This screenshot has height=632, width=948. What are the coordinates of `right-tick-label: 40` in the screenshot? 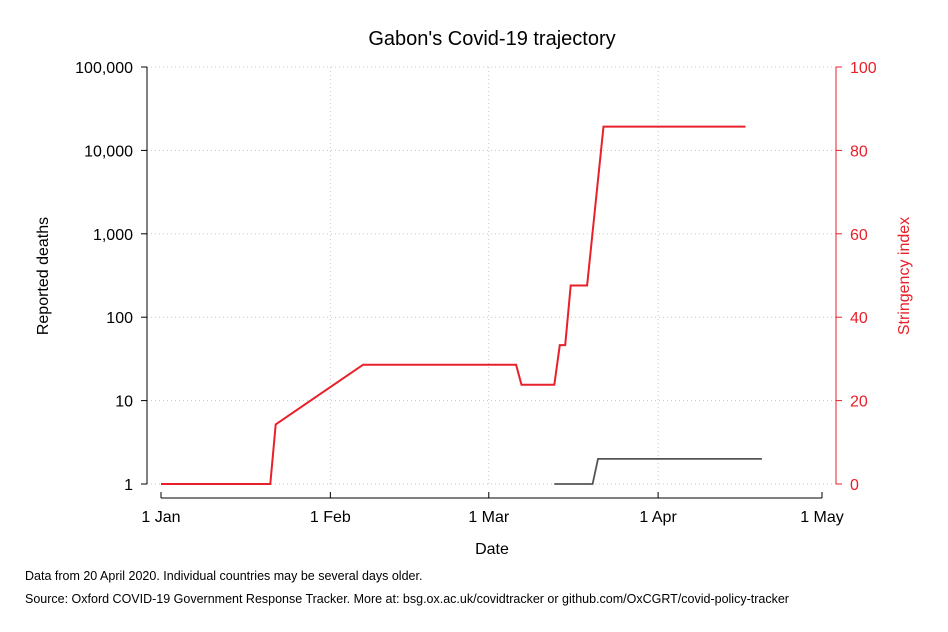 It's located at (859, 318).